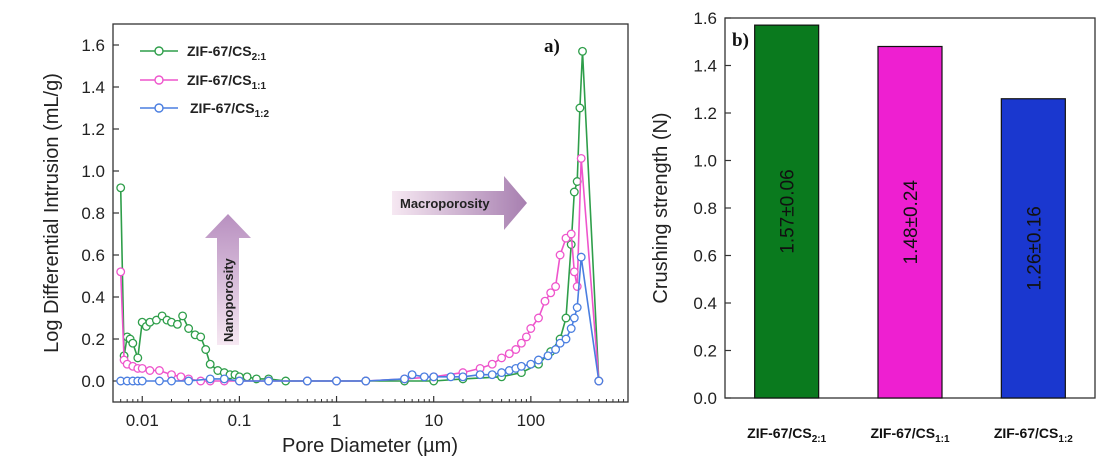  I want to click on x-tick-label: 1, so click(336, 420).